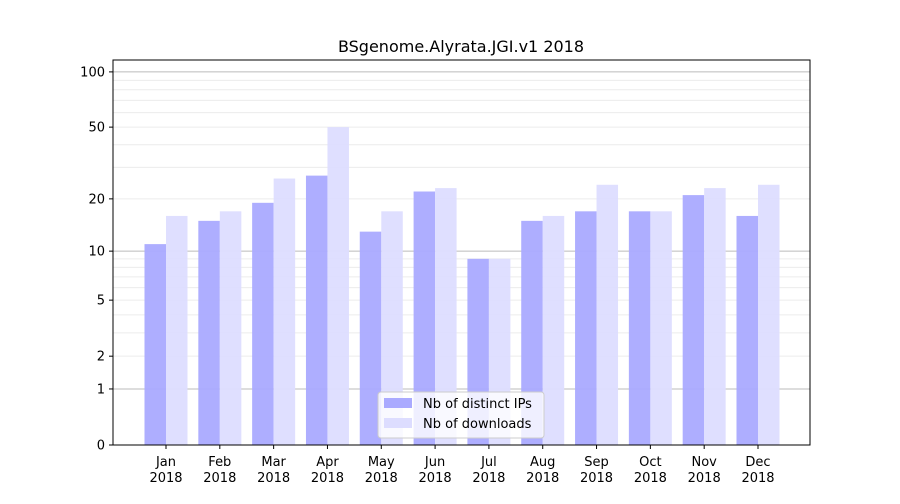 The height and width of the screenshot is (504, 900). I want to click on x-tick-label: Sep, so click(596, 462).